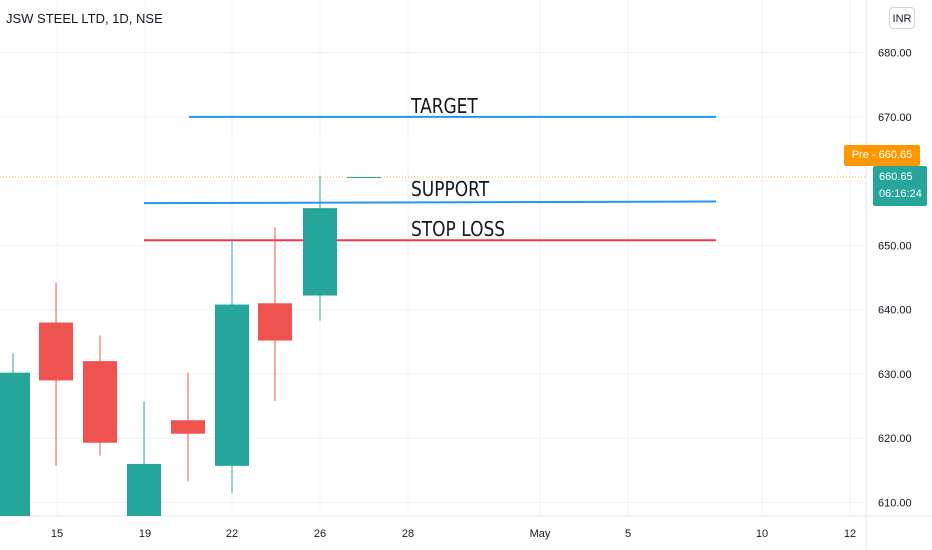 The height and width of the screenshot is (550, 932). What do you see at coordinates (628, 534) in the screenshot?
I see `x-tick-label: 5` at bounding box center [628, 534].